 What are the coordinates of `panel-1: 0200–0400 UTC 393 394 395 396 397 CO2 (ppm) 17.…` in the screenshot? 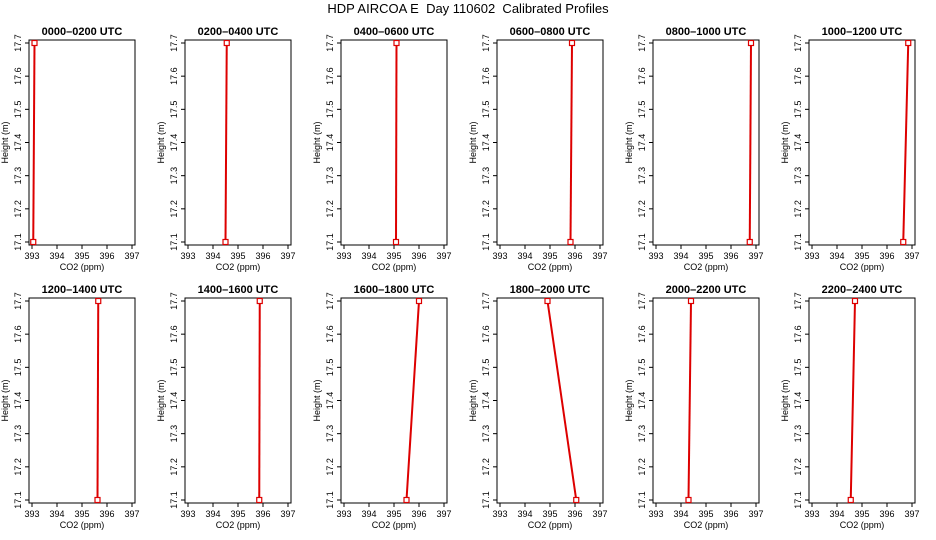 It's located at (226, 149).